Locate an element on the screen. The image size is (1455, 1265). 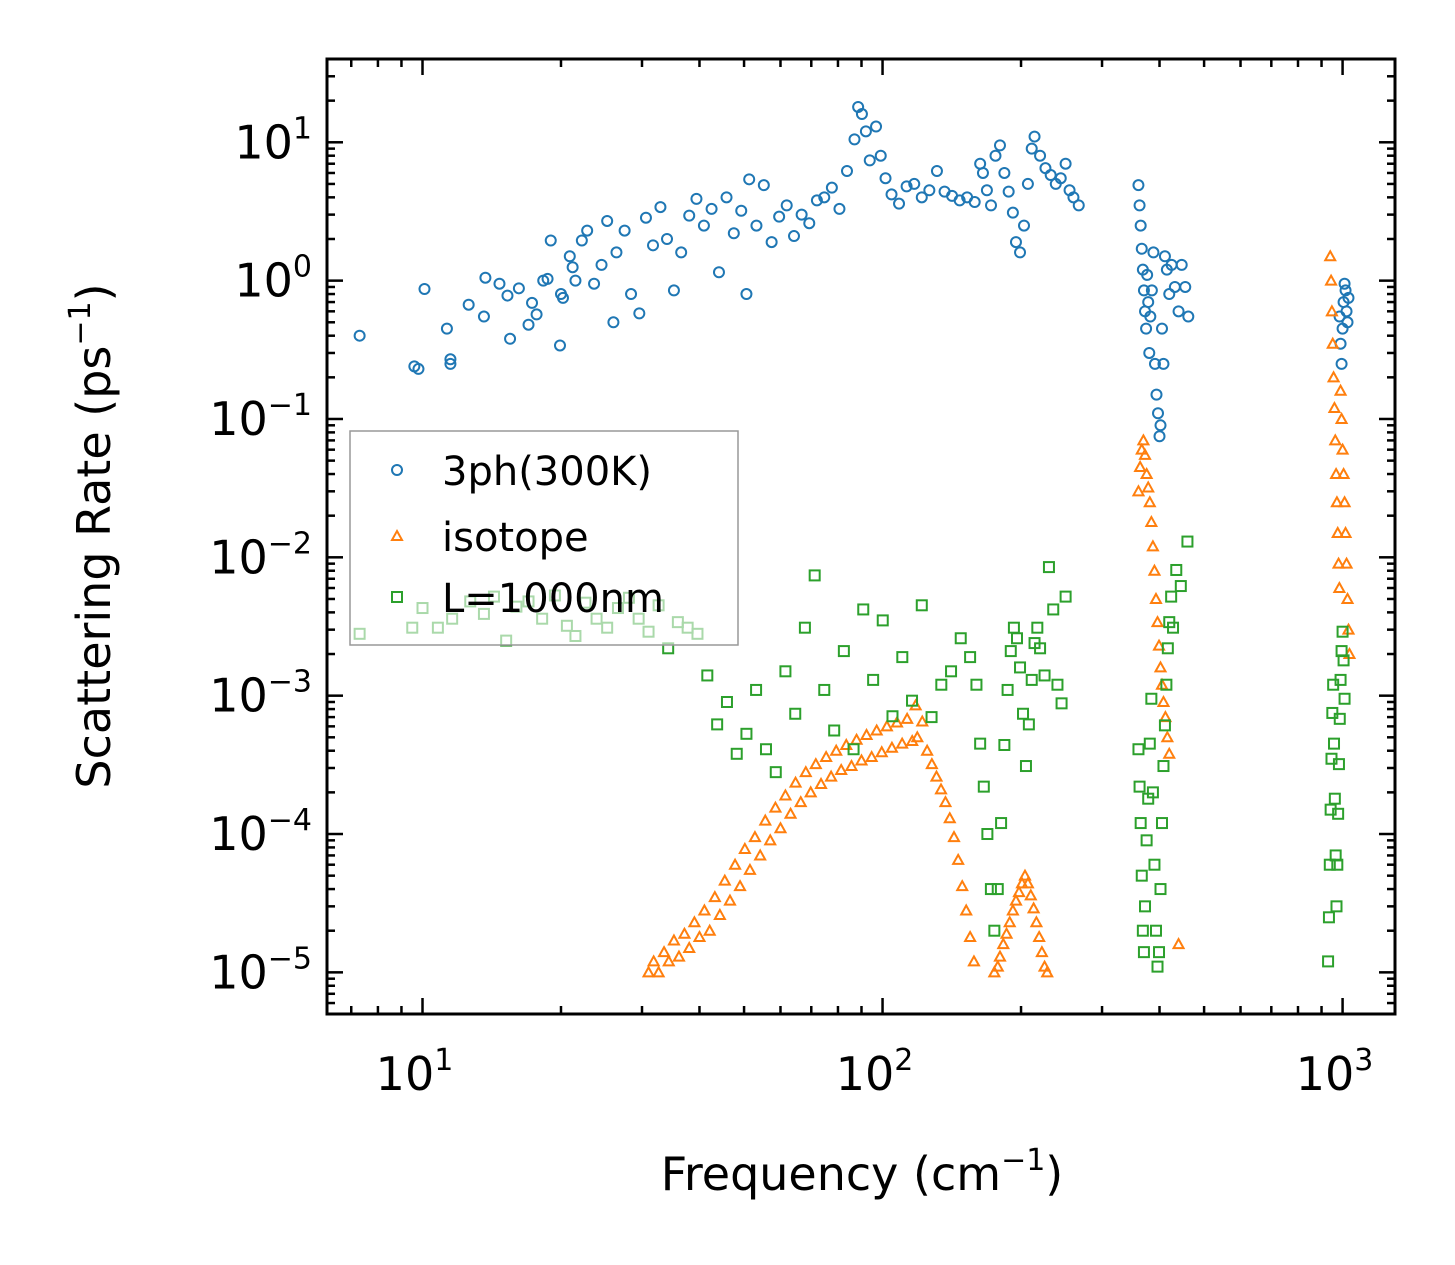
legend-marker-l1000nm is located at coordinates (397, 597).